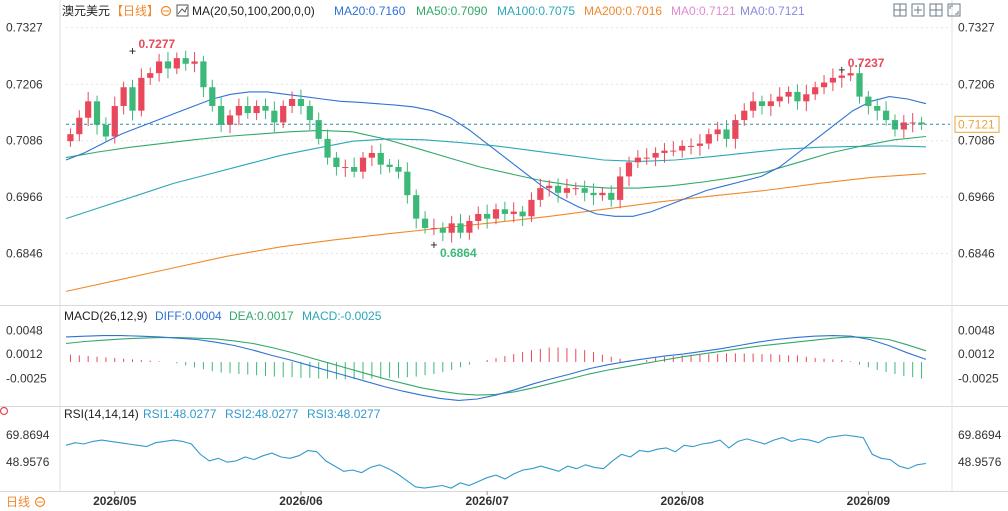 Image resolution: width=1008 pixels, height=511 pixels. I want to click on rsi-tick-left: 69.8694, so click(28, 435).